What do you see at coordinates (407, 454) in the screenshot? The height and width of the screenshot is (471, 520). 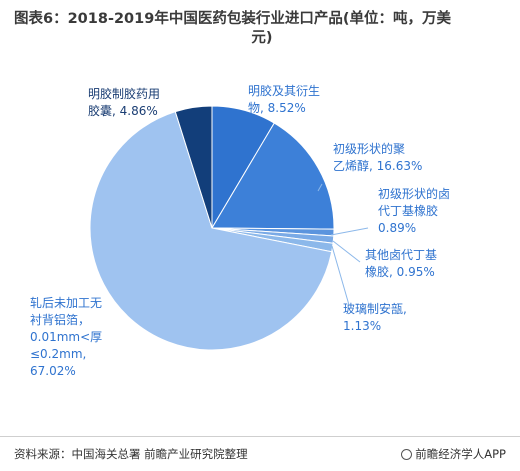 I see `brand-logo-icon` at bounding box center [407, 454].